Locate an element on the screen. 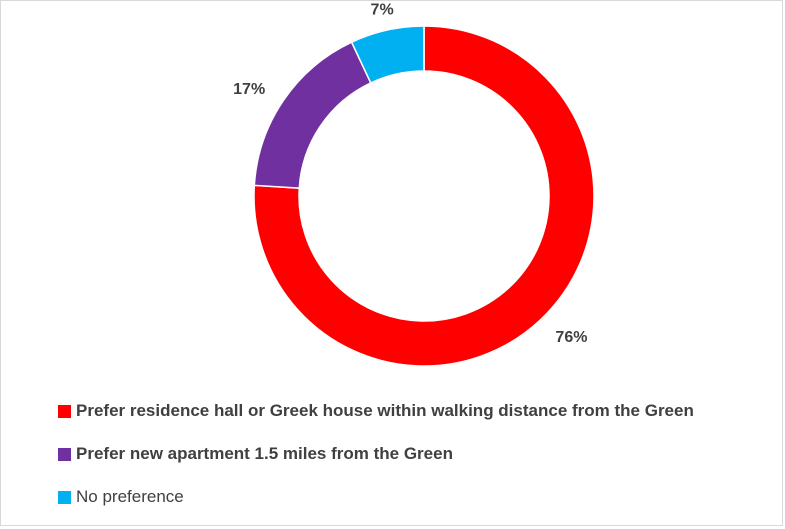 This screenshot has height=529, width=785. legend-item-no-preference: No preference is located at coordinates (376, 497).